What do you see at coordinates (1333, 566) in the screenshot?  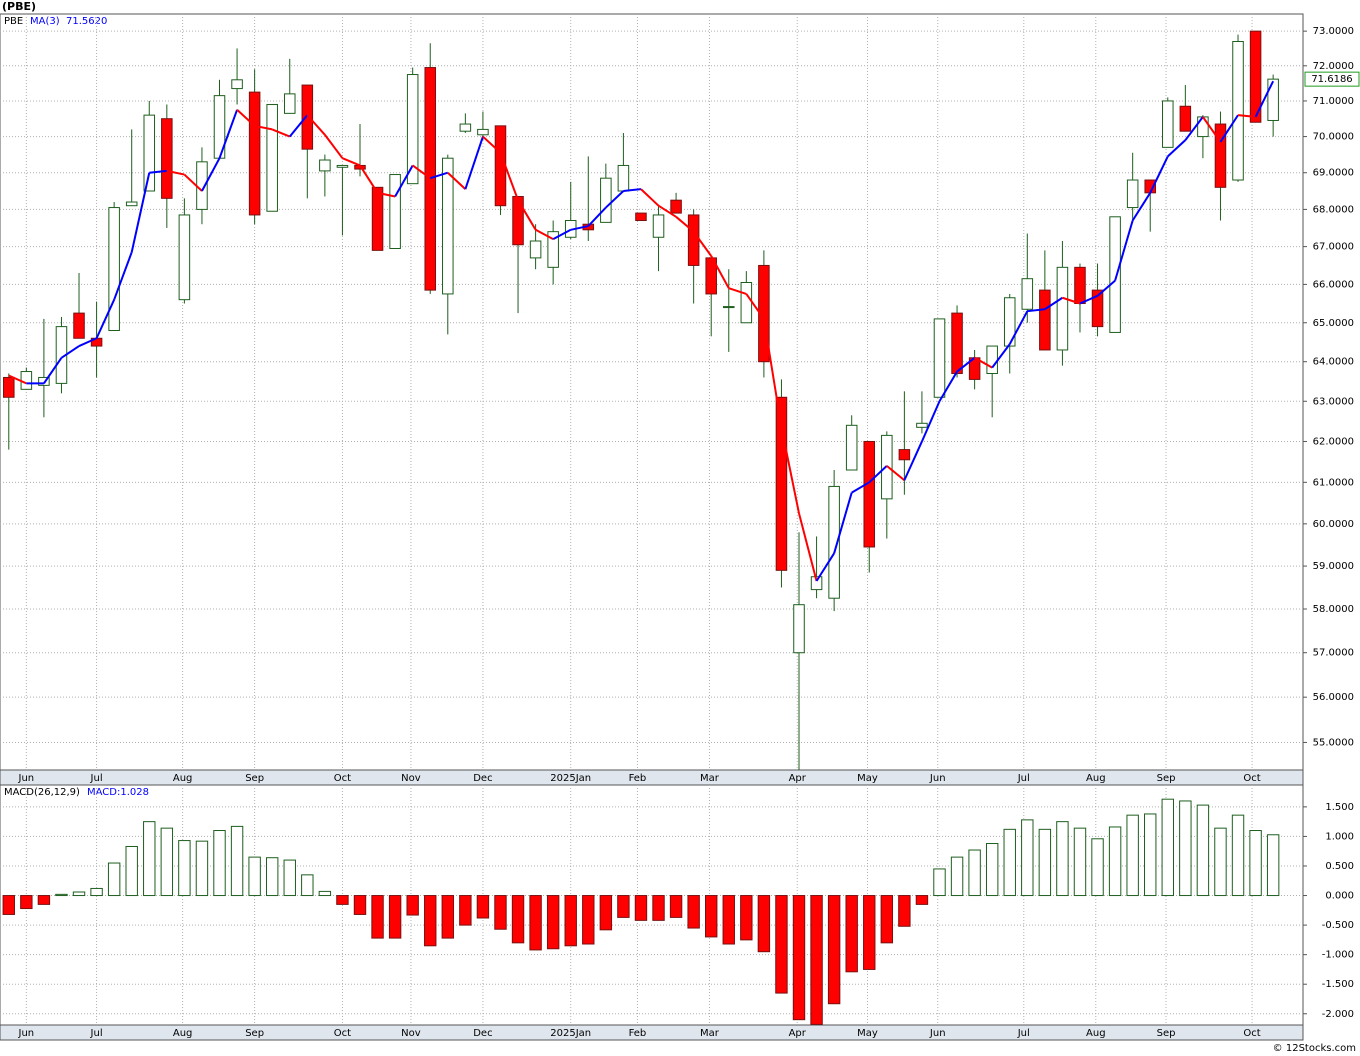 I see `y-tick-label: 59.0000` at bounding box center [1333, 566].